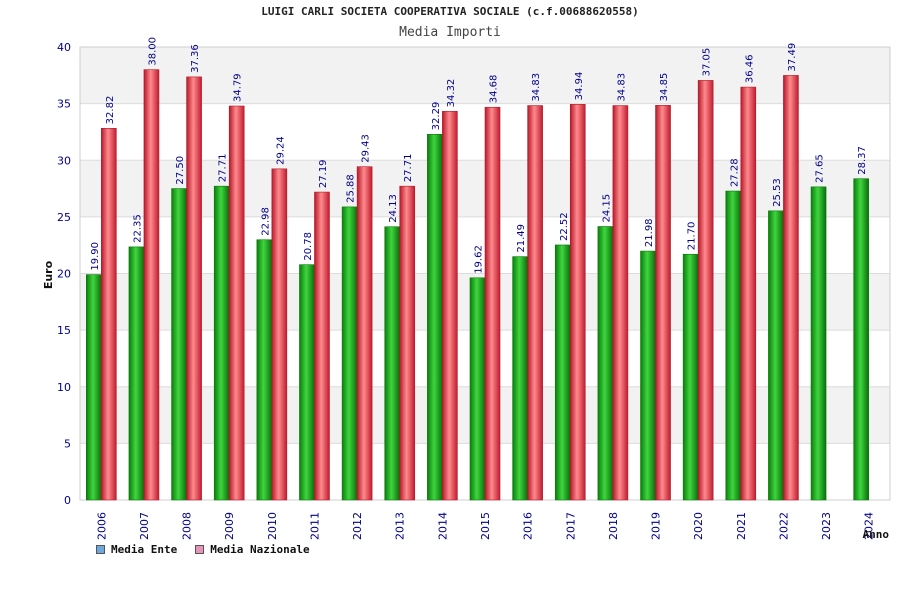 This screenshot has height=600, width=900. I want to click on chart-subtitle: Media Importi, so click(450, 32).